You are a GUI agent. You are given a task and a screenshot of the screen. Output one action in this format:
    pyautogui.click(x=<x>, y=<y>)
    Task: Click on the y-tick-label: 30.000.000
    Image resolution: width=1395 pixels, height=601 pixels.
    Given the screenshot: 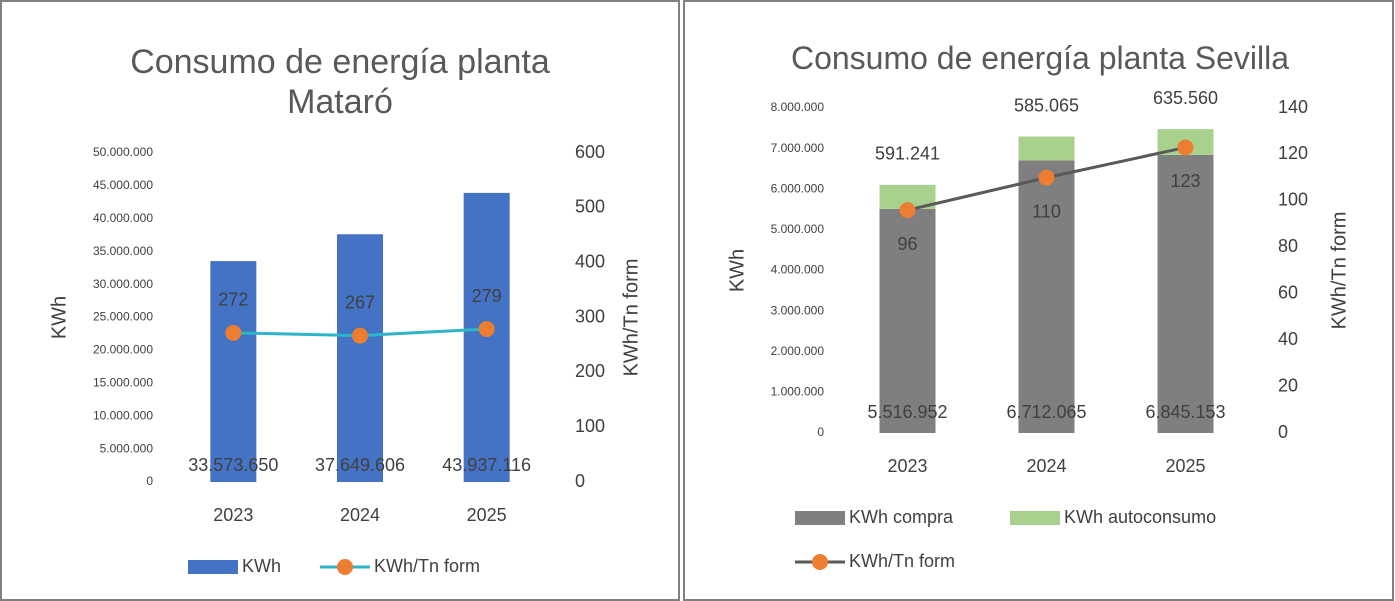 What is the action you would take?
    pyautogui.click(x=123, y=284)
    